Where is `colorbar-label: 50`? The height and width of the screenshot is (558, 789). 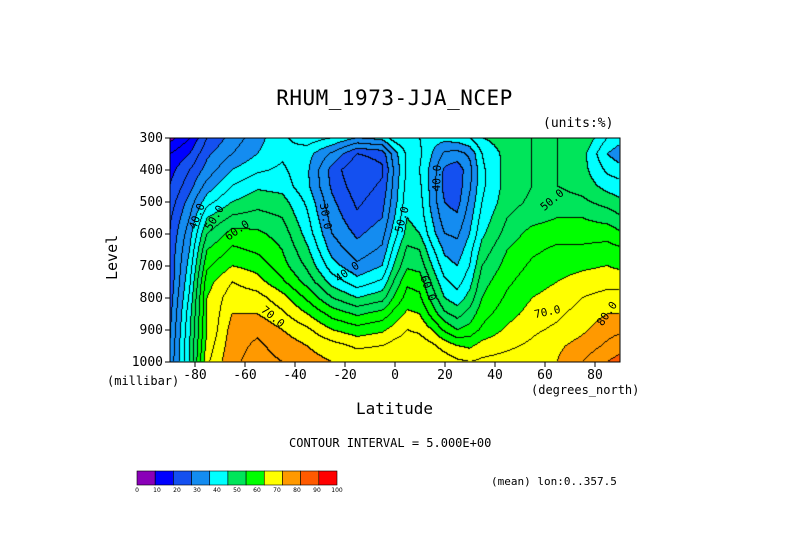
colorbar-label: 50 is located at coordinates (237, 490).